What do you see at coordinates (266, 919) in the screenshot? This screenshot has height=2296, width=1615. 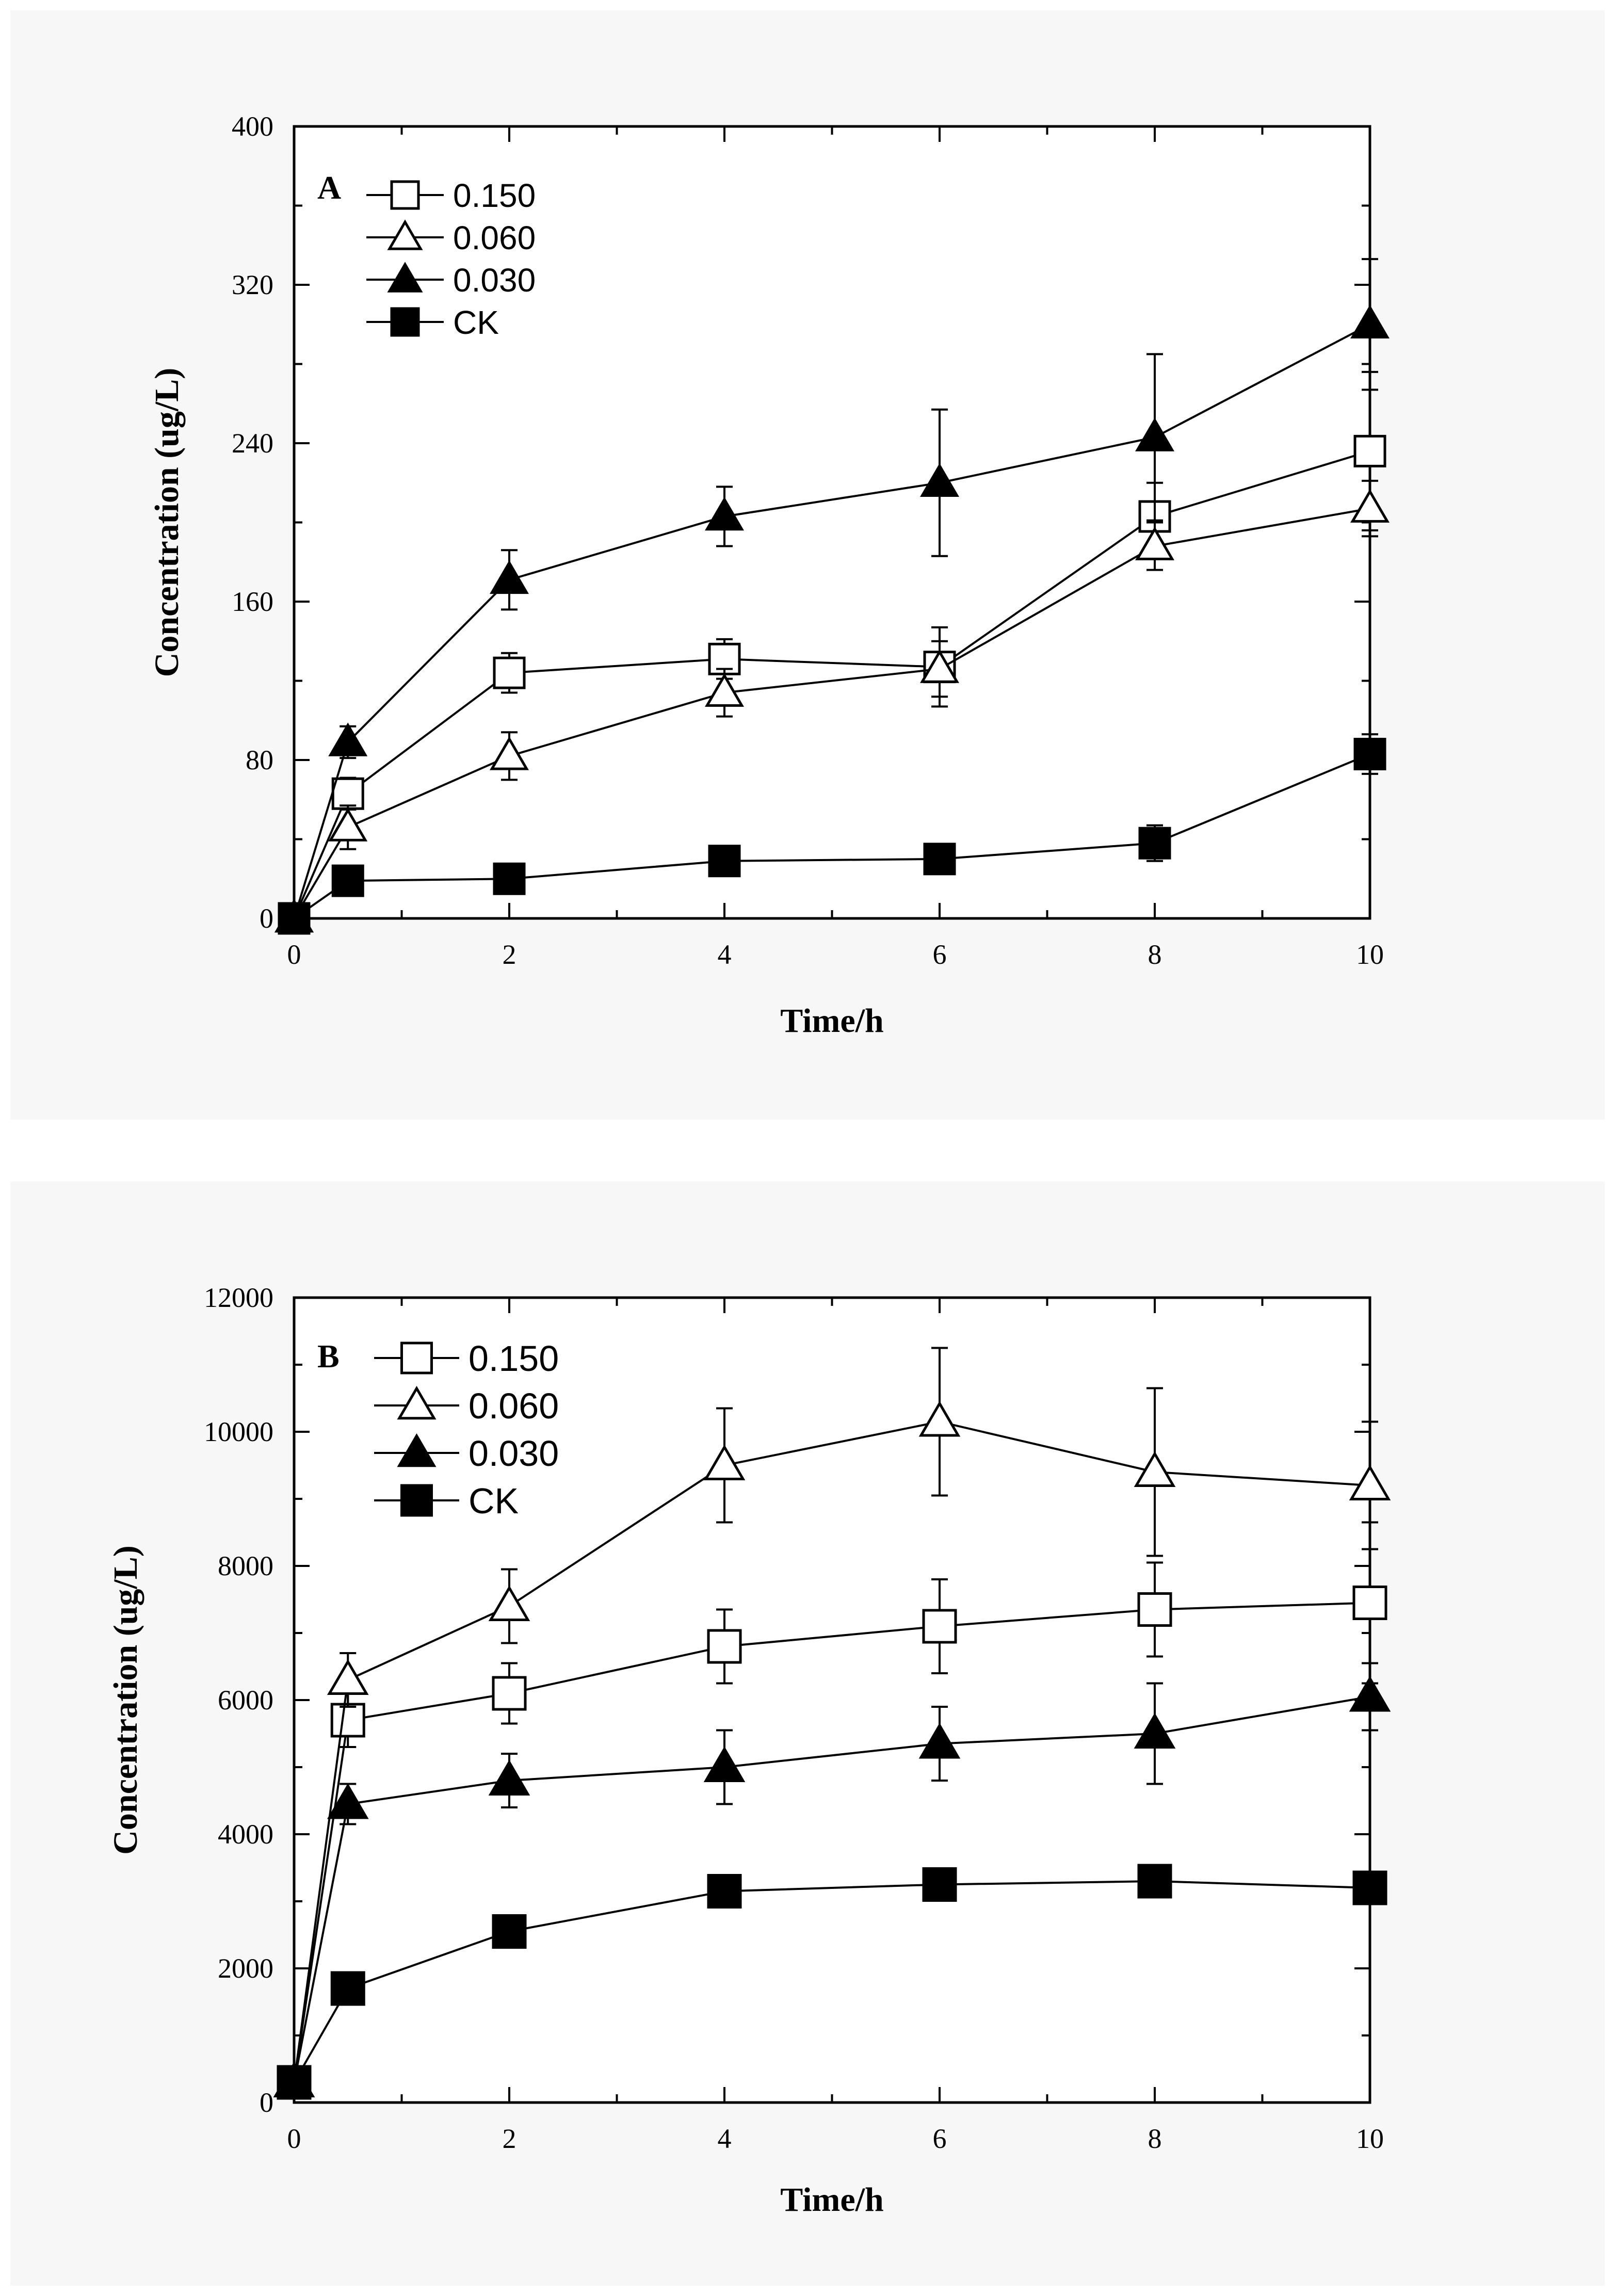 I see `panel-a-y-tick-label: 0` at bounding box center [266, 919].